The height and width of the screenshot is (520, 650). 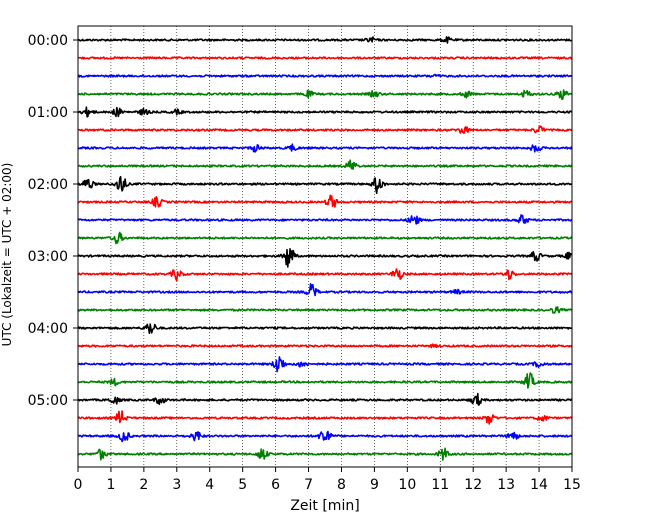 I want to click on x-tick-label: 2, so click(x=143, y=485).